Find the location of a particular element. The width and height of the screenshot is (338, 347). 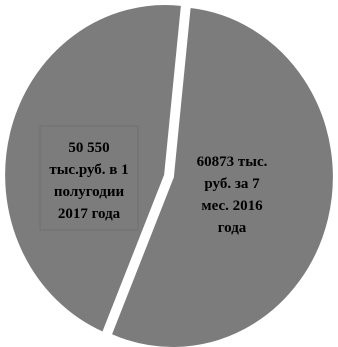

data-label-line: тыс.руб. в 1 is located at coordinates (88, 170).